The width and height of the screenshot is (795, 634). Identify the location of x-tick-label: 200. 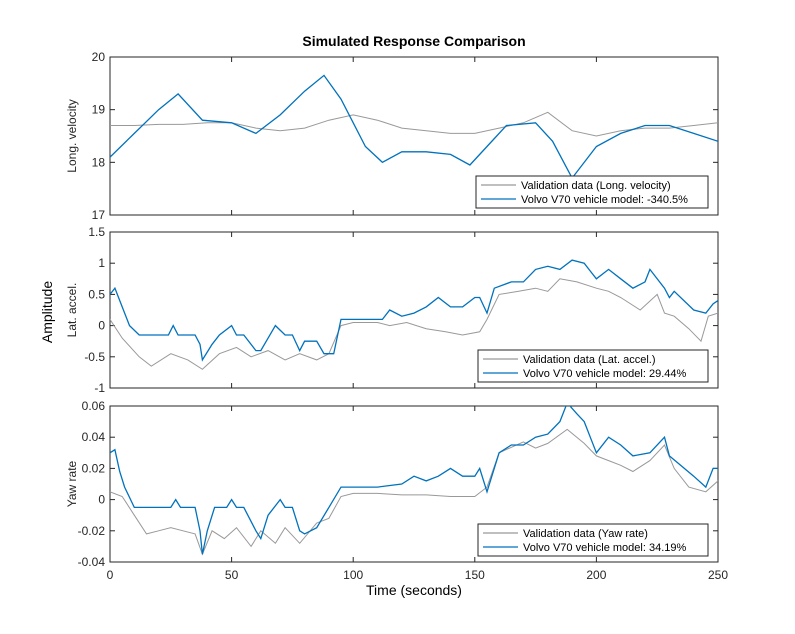
(596, 575).